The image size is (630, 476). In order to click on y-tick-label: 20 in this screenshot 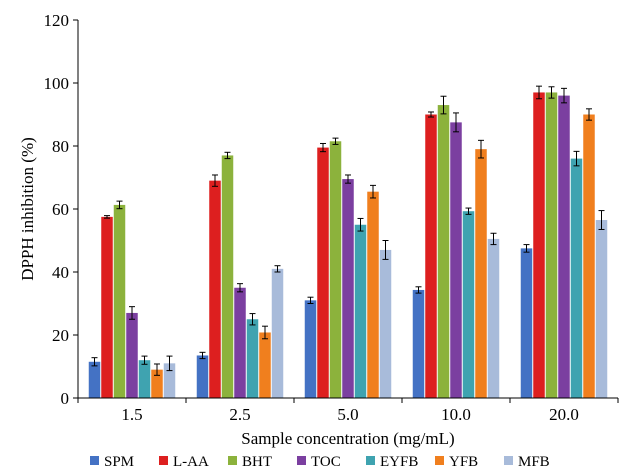, I will do `click(60, 335)`.